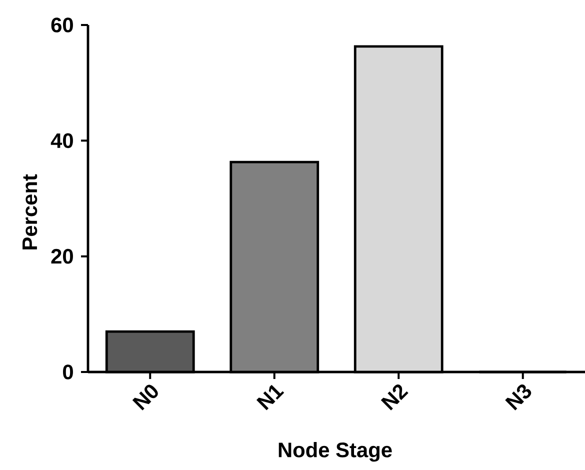 This screenshot has width=585, height=470. Describe the element at coordinates (68, 372) in the screenshot. I see `y-tick-label: 0` at that location.